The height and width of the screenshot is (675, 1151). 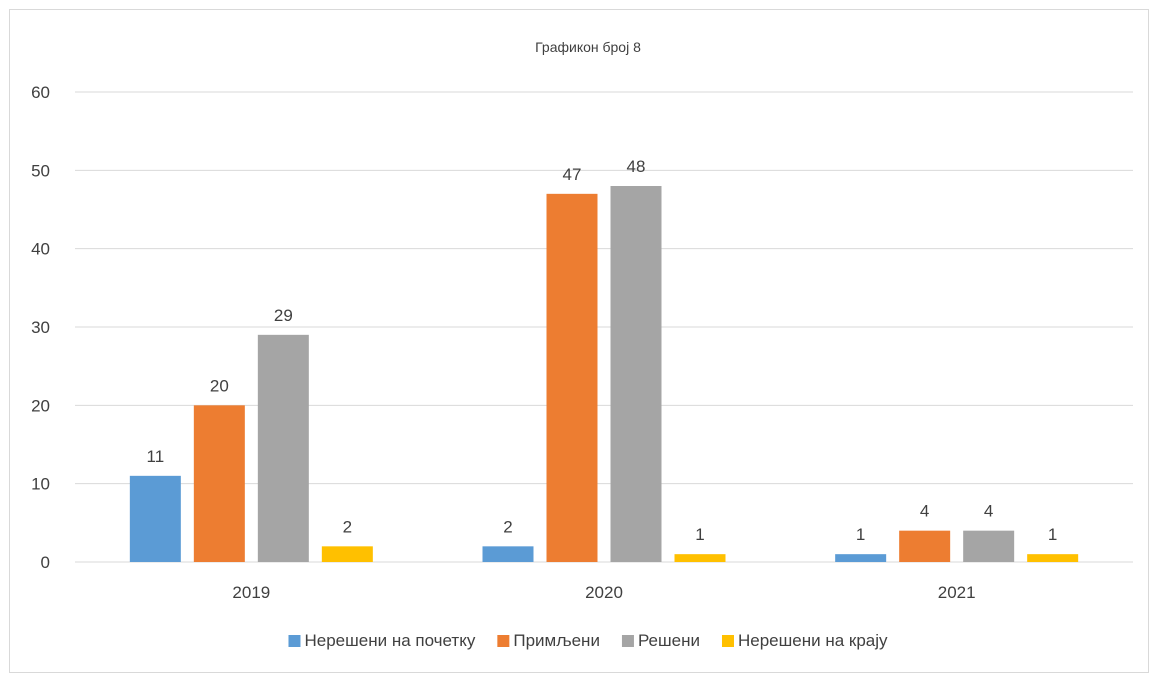 I want to click on legend-label: Нерешени на почетку, so click(x=389, y=640).